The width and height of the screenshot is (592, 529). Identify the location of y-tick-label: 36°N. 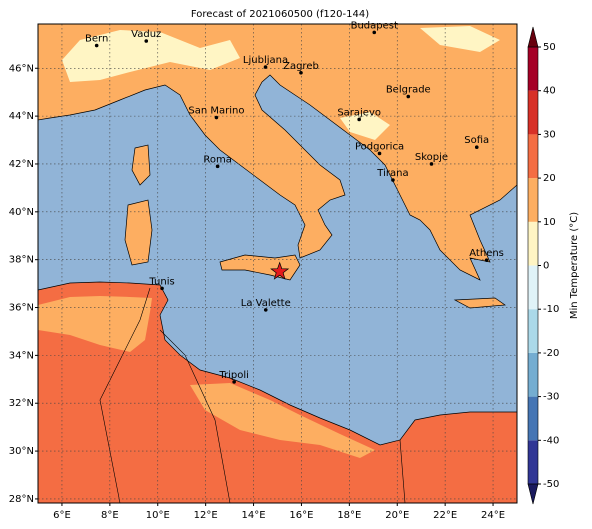
(21, 308).